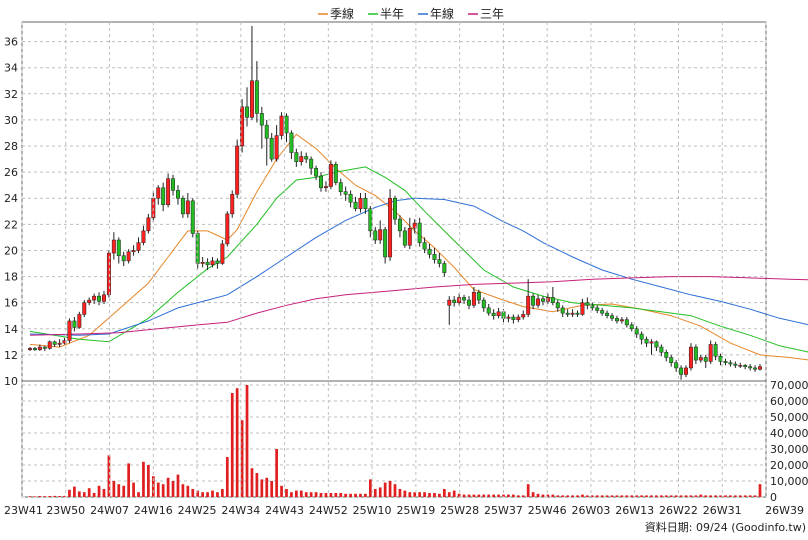 This screenshot has width=808, height=540. Describe the element at coordinates (11, 381) in the screenshot. I see `price-tick-label: 10` at that location.